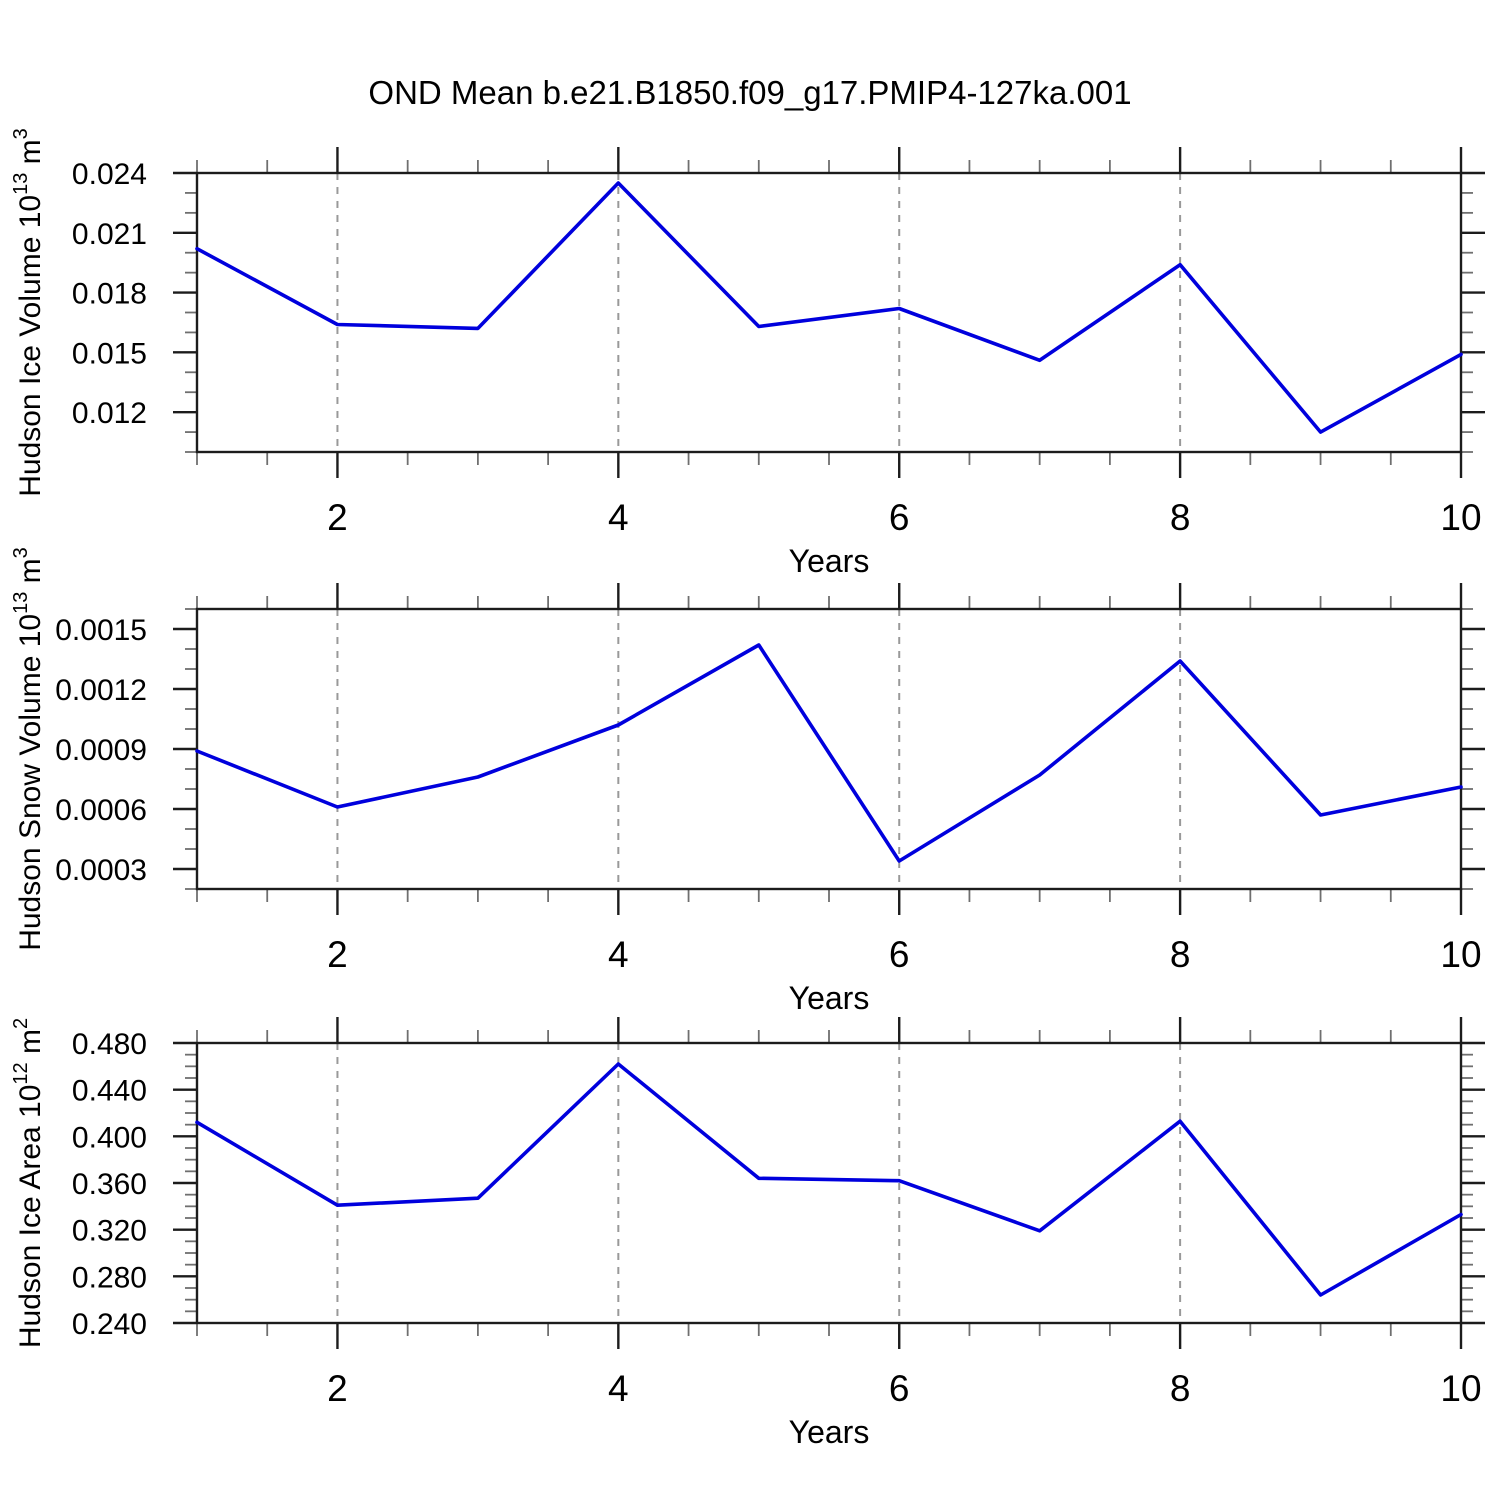 This screenshot has width=1500, height=1505. Describe the element at coordinates (28, 749) in the screenshot. I see `y-axis-title: Hudson Snow Volume 1013 m3` at that location.